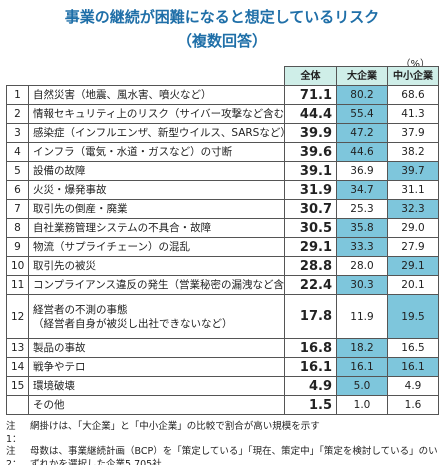  What do you see at coordinates (362, 367) in the screenshot?
I see `large-company-value: 16.1` at bounding box center [362, 367].